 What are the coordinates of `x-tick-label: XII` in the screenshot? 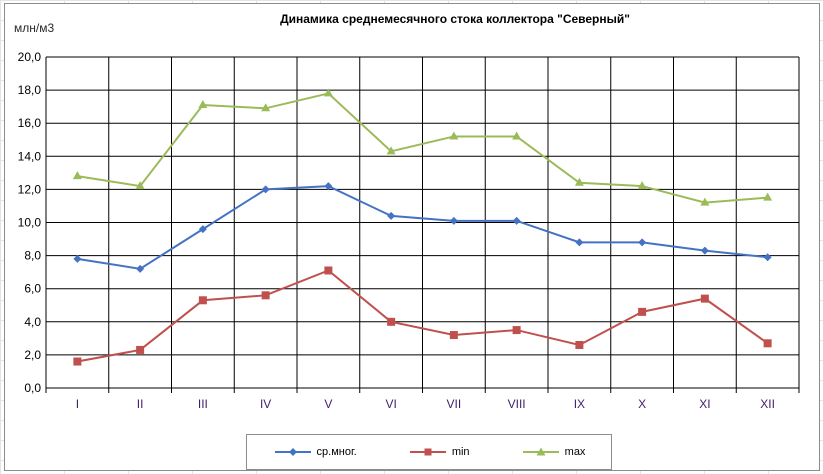 It's located at (767, 404).